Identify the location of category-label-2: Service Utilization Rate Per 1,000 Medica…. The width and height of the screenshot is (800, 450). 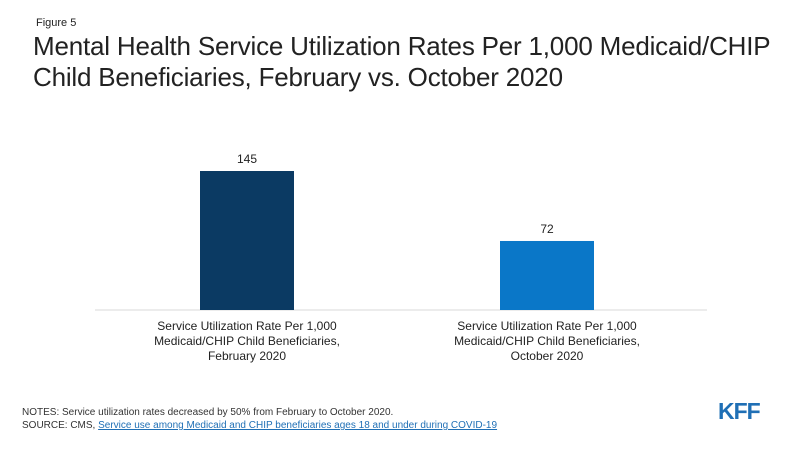
(547, 341).